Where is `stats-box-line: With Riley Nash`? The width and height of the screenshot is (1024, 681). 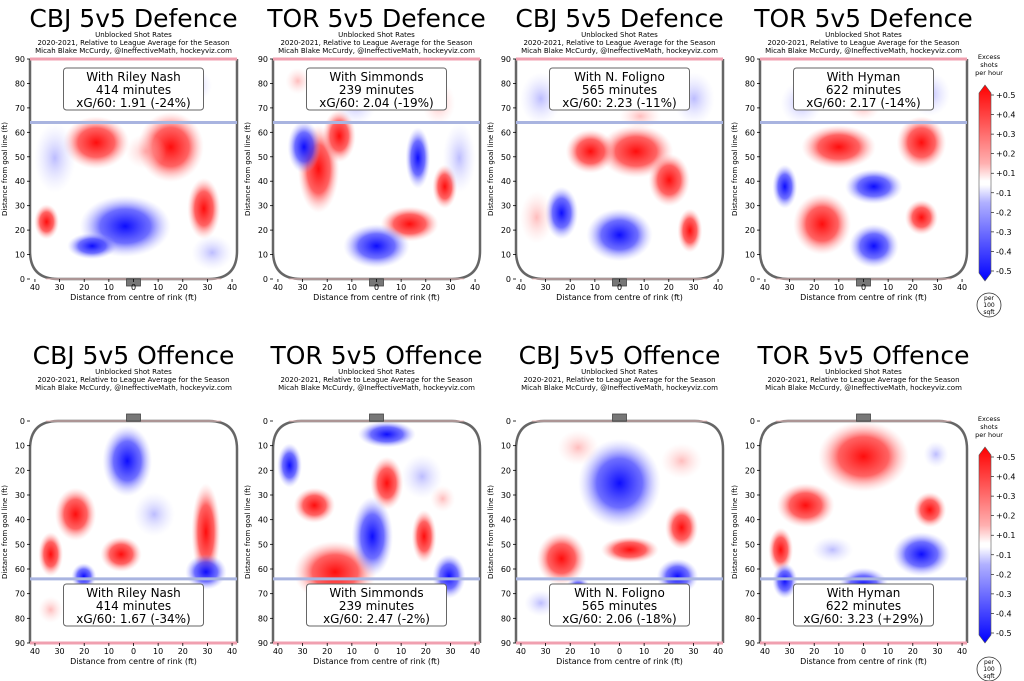
stats-box-line: With Riley Nash is located at coordinates (133, 593).